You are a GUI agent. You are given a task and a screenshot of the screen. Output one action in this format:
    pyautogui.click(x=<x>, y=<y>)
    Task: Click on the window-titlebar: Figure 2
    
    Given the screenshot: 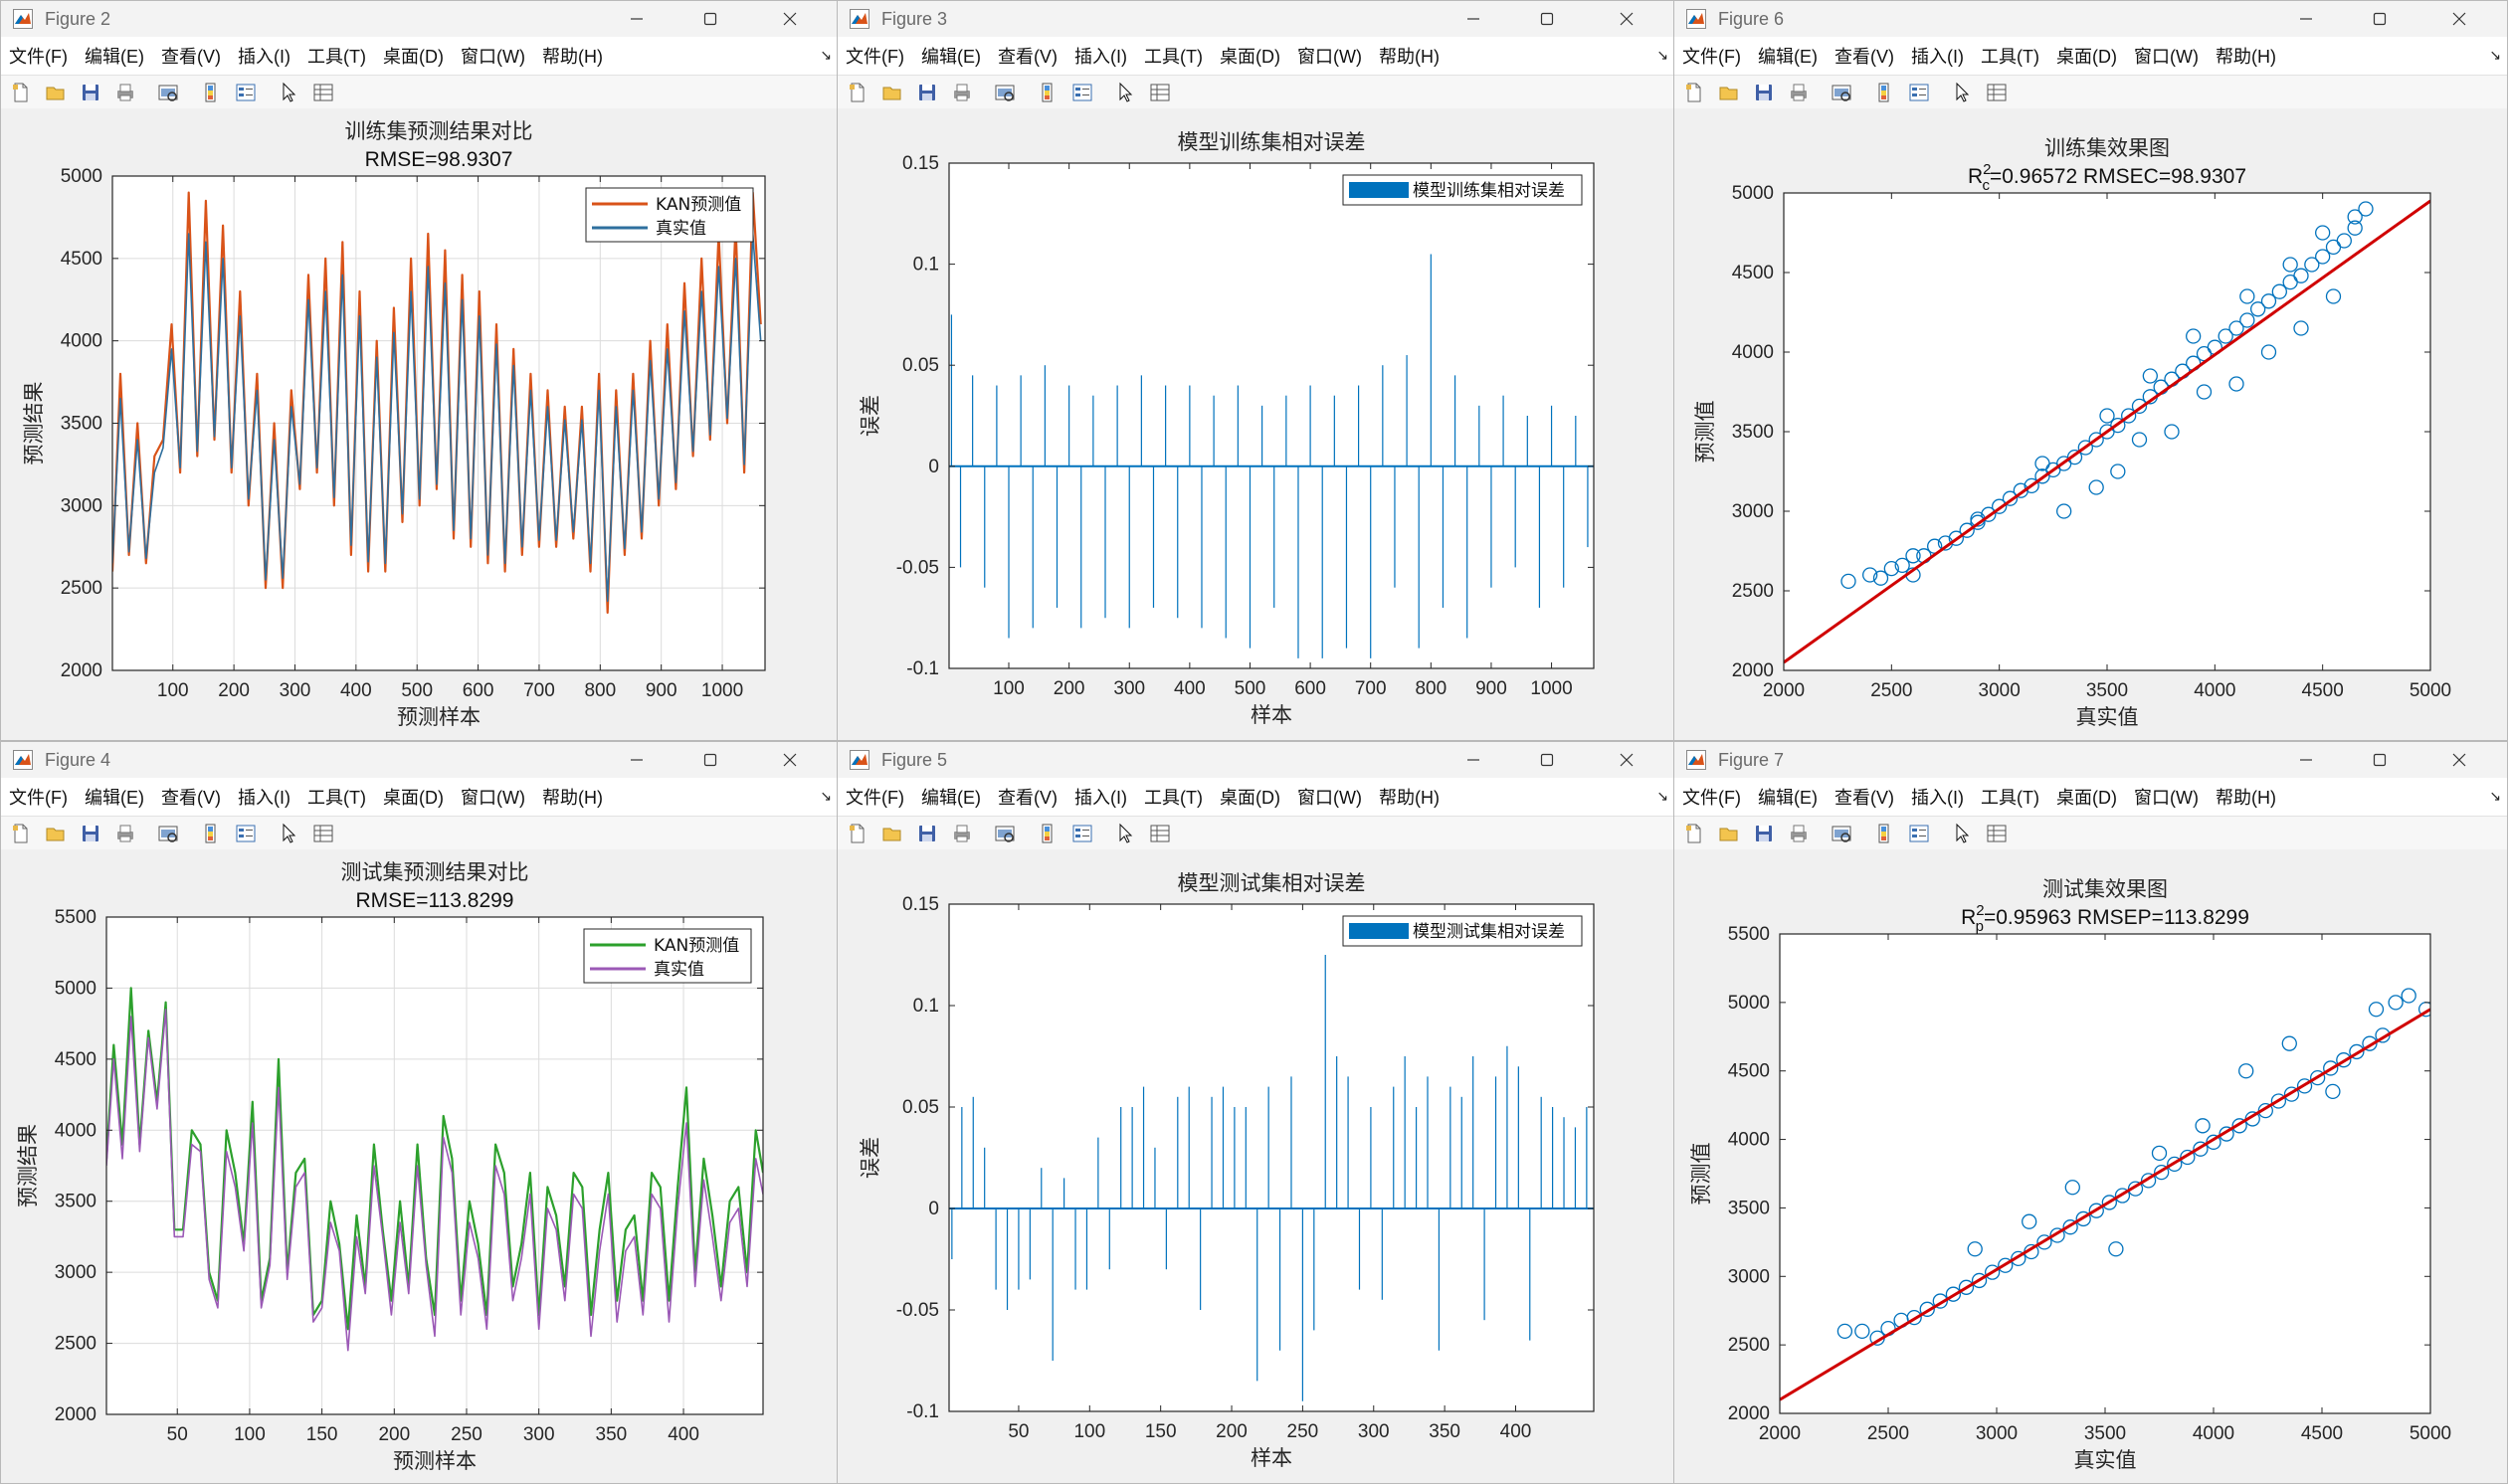 What is the action you would take?
    pyautogui.click(x=419, y=19)
    